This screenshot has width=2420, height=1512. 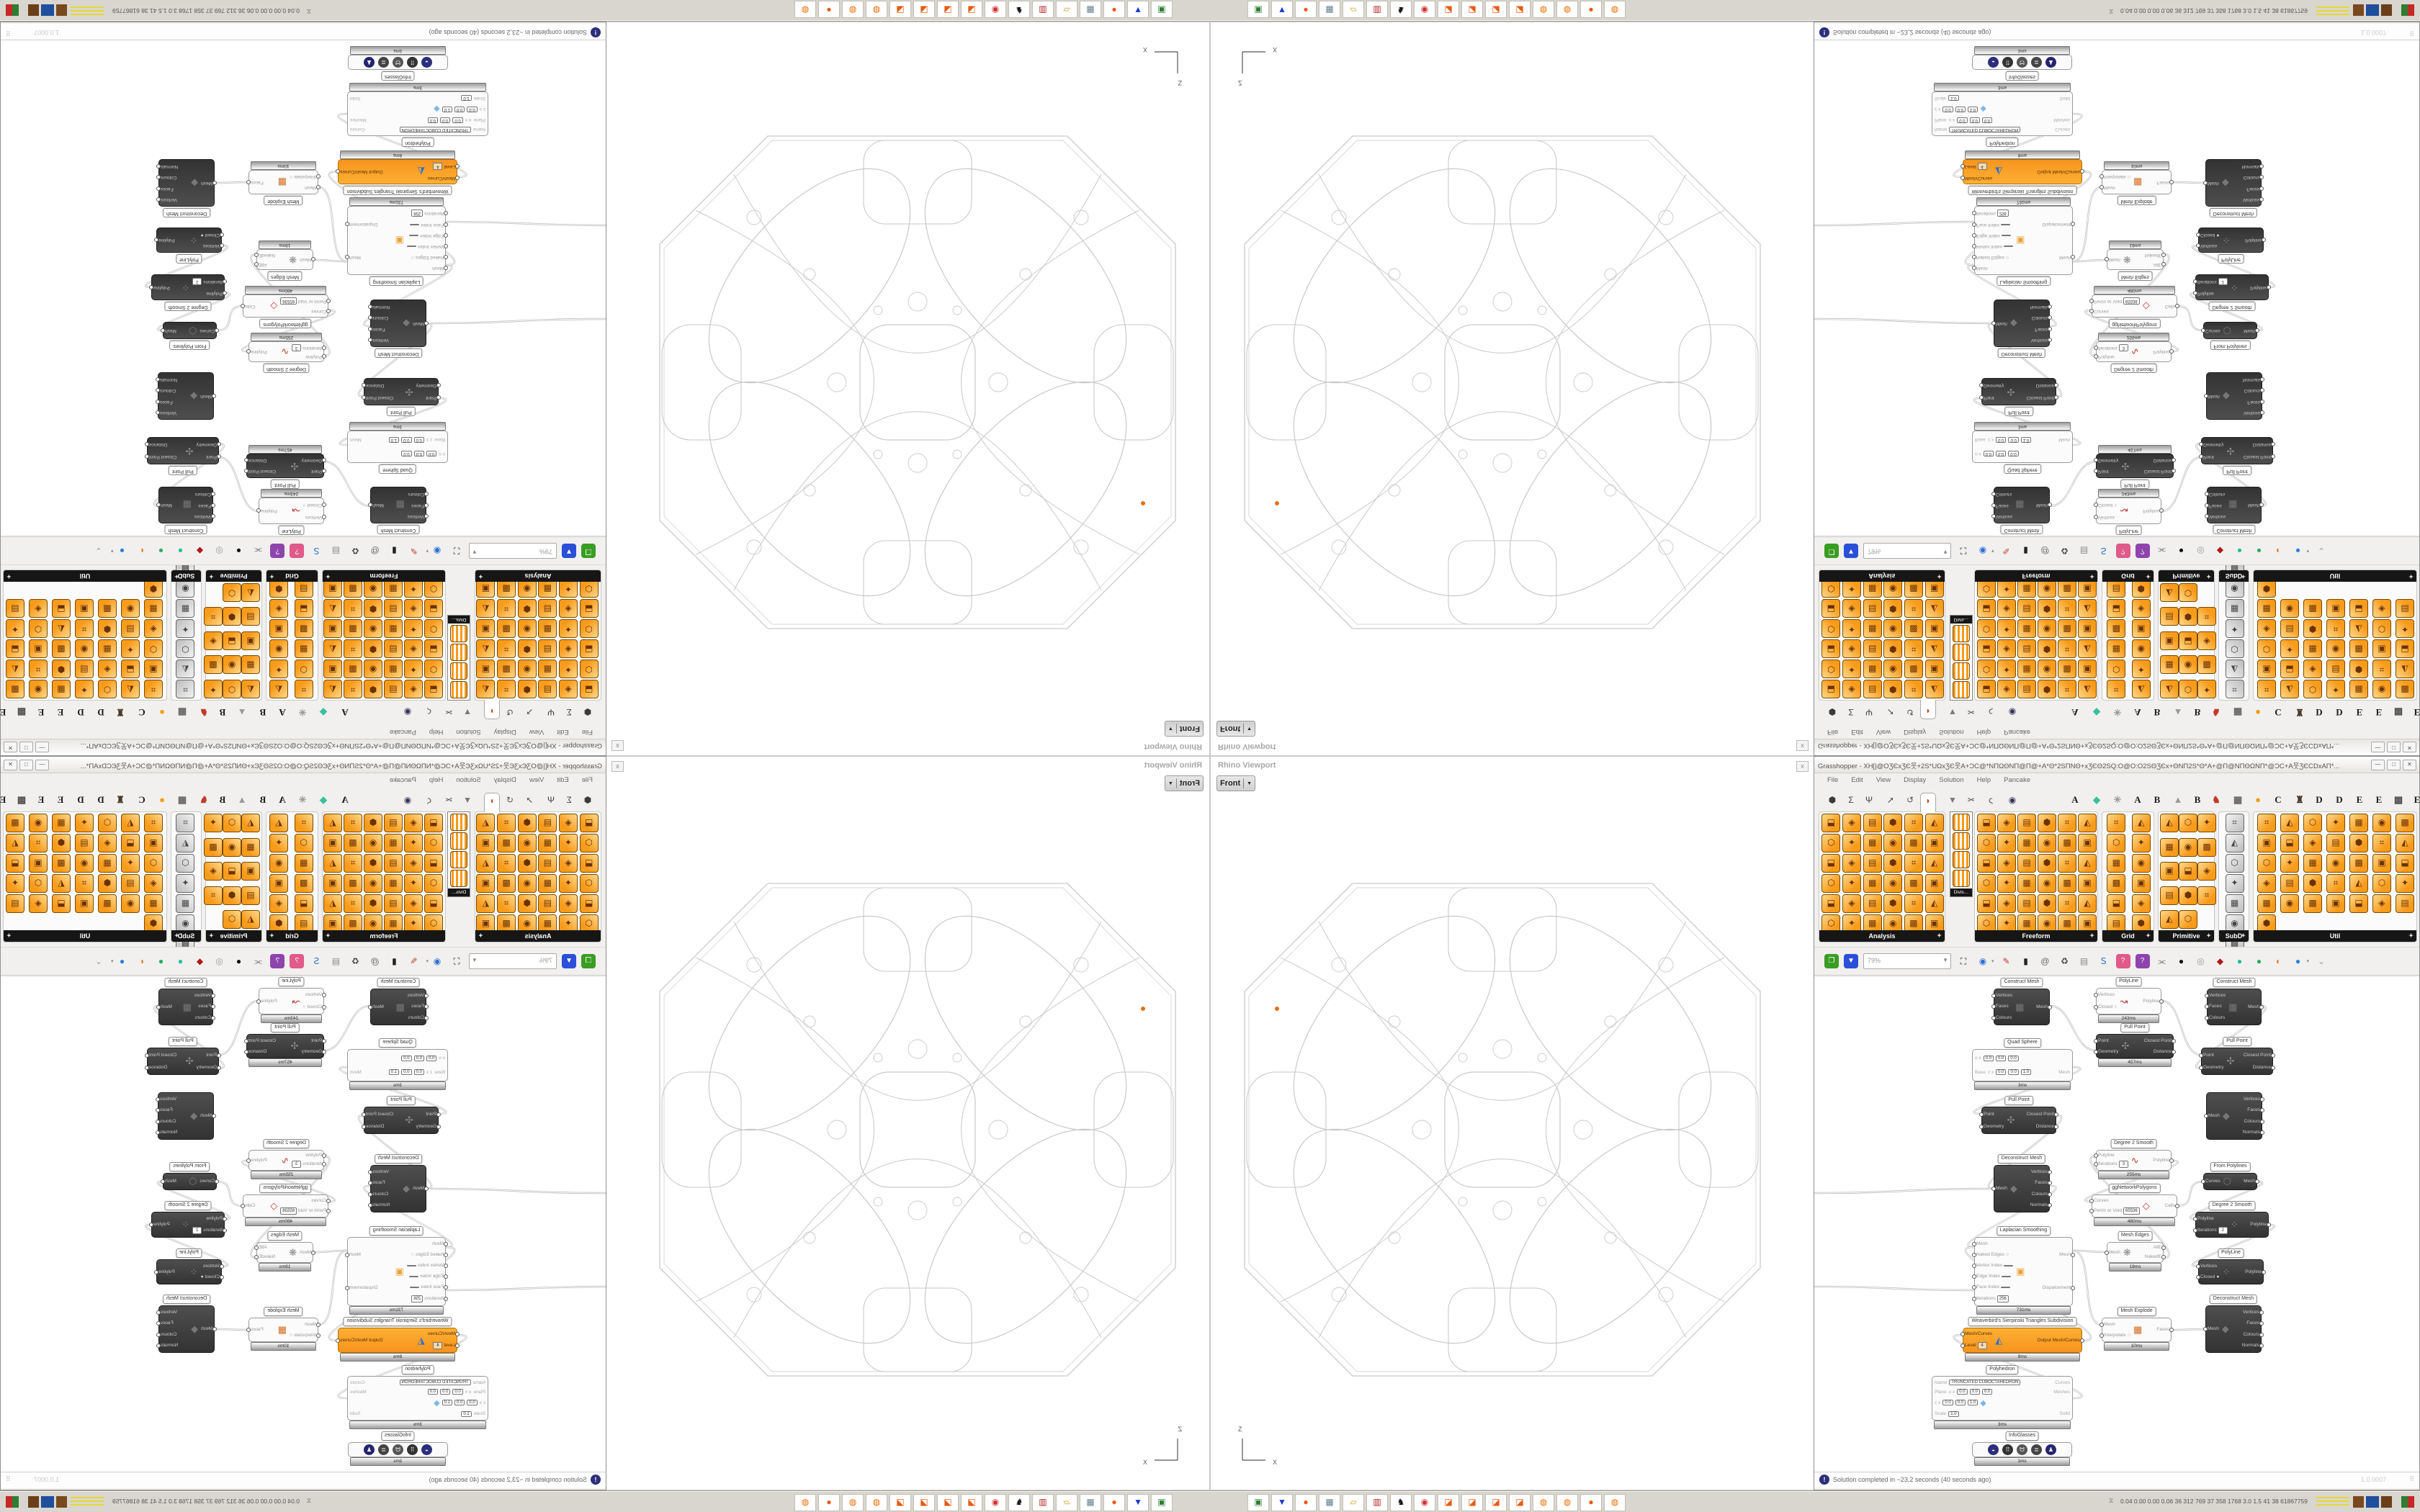 What do you see at coordinates (2114, 301) in the screenshot?
I see `input-port-perim-or-void: Perim or Void 65536` at bounding box center [2114, 301].